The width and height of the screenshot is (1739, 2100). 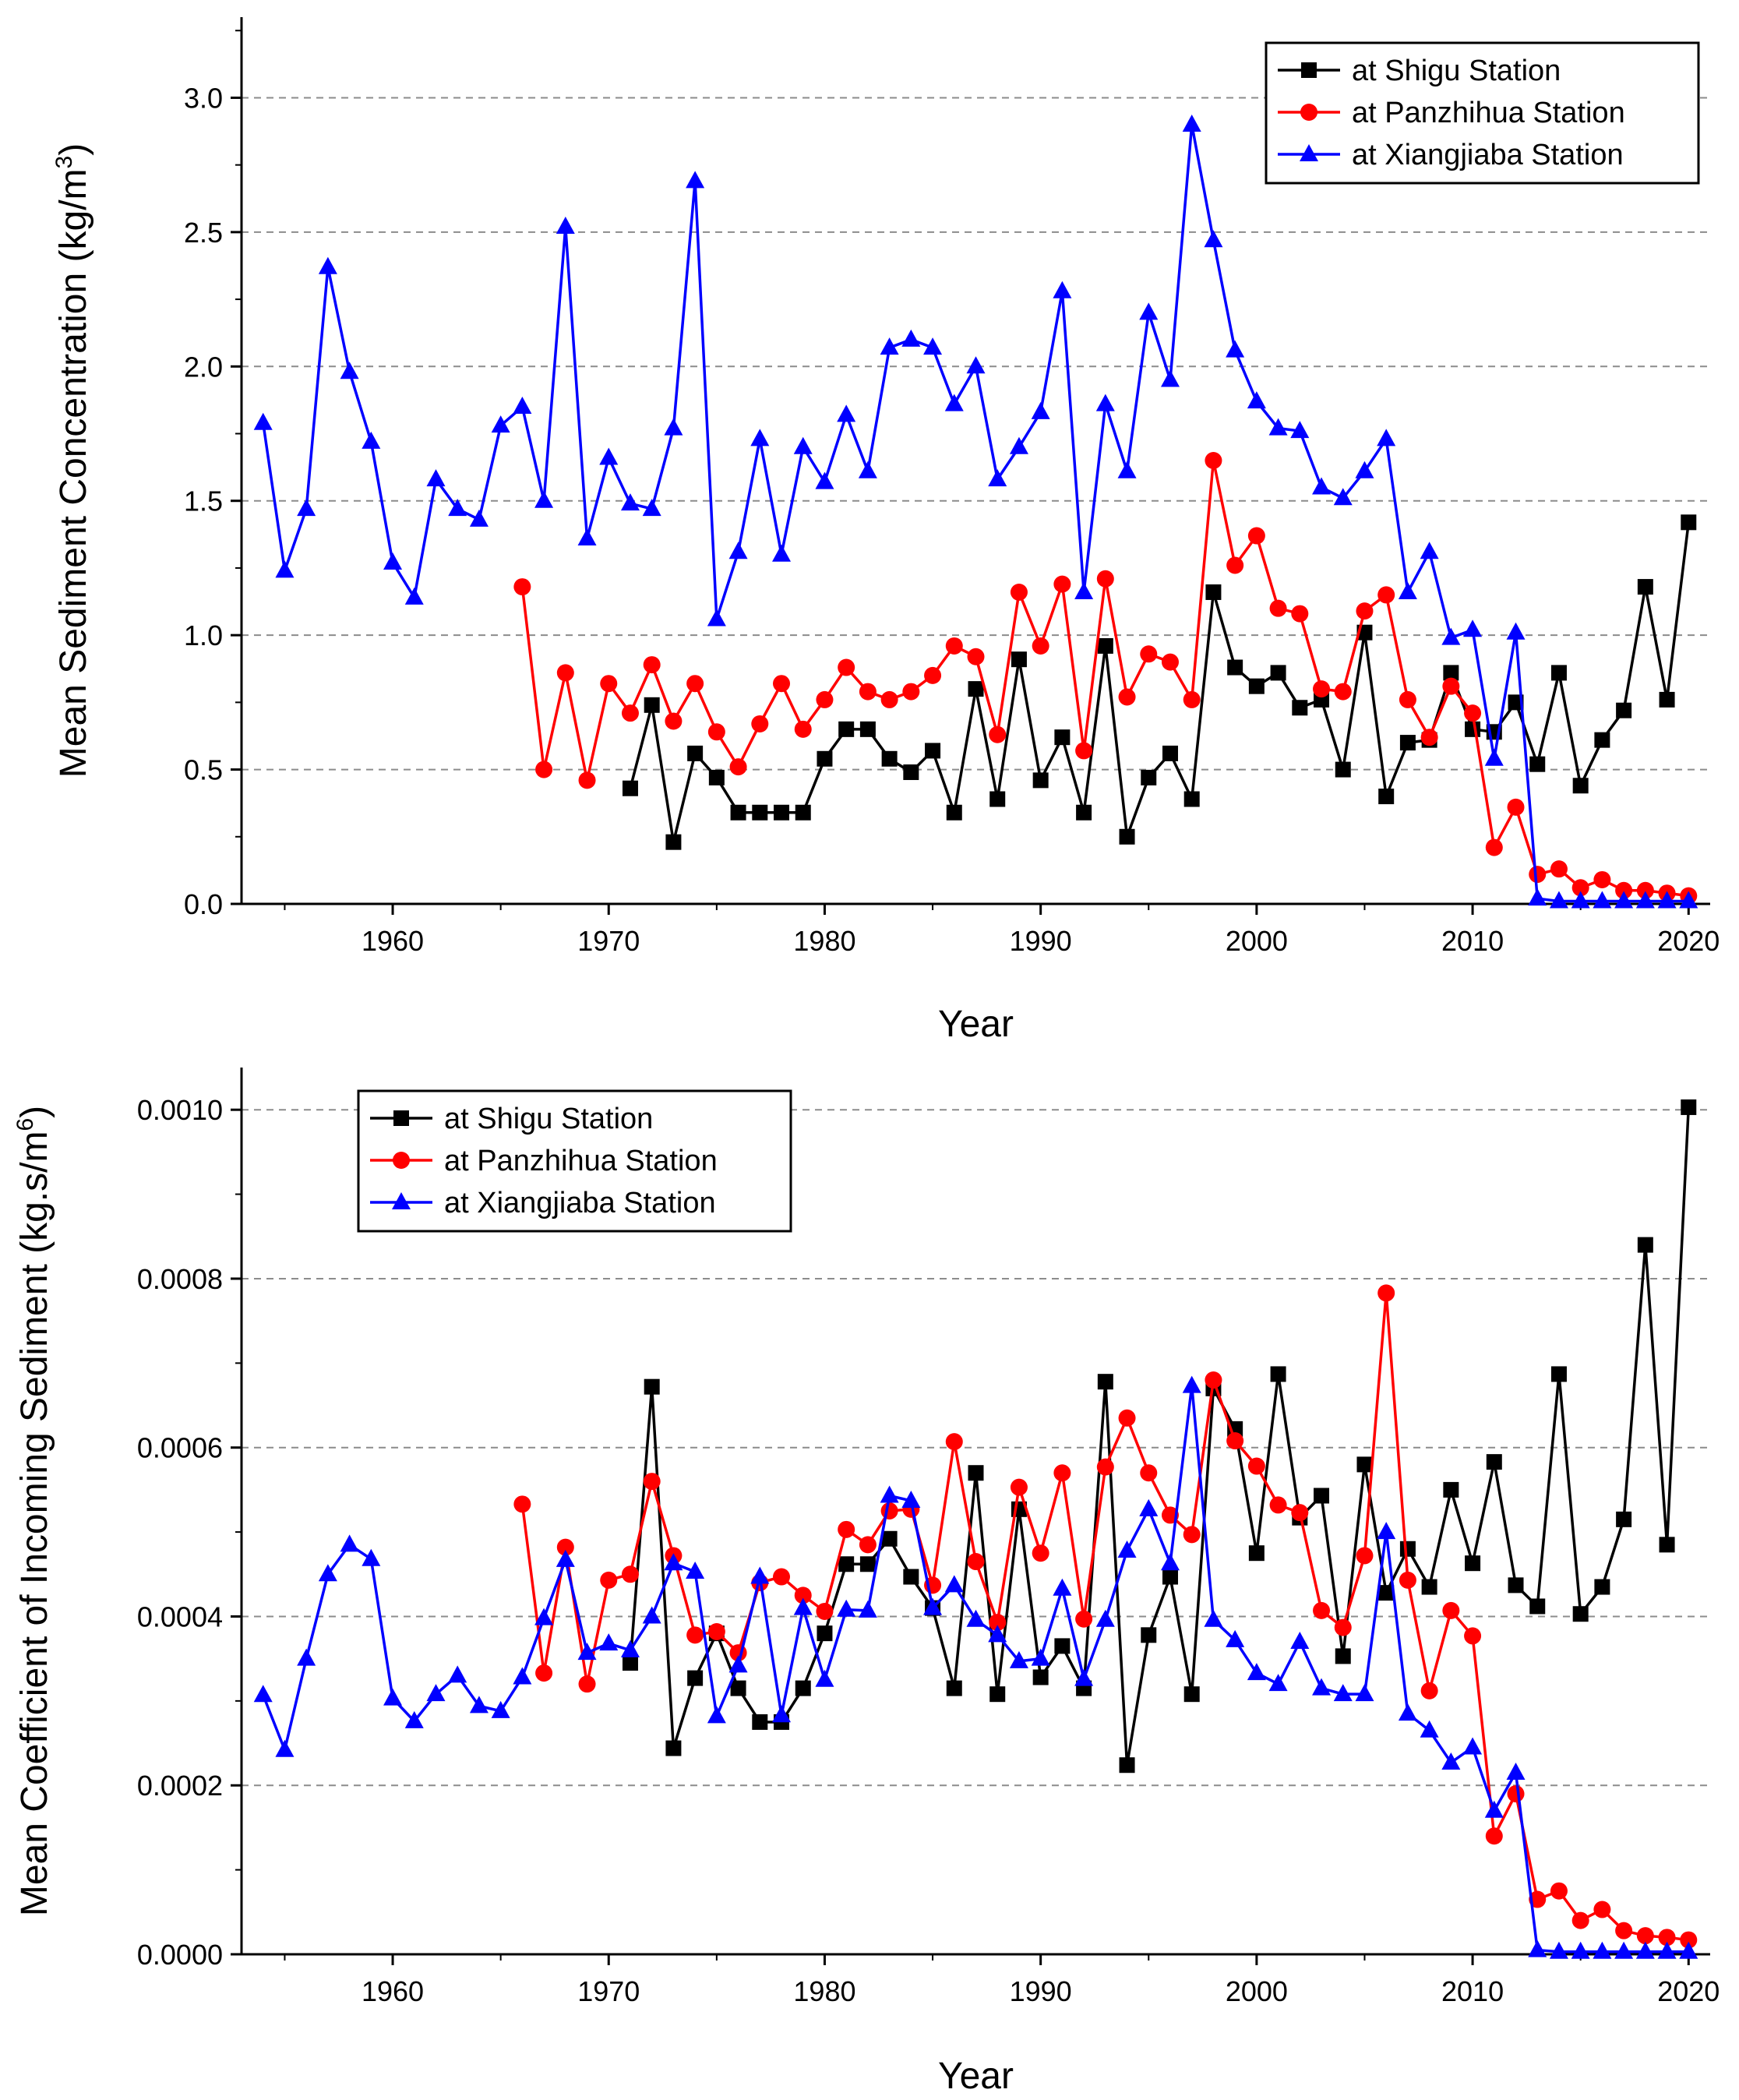 I want to click on x-tick-label: 1980, so click(x=824, y=941).